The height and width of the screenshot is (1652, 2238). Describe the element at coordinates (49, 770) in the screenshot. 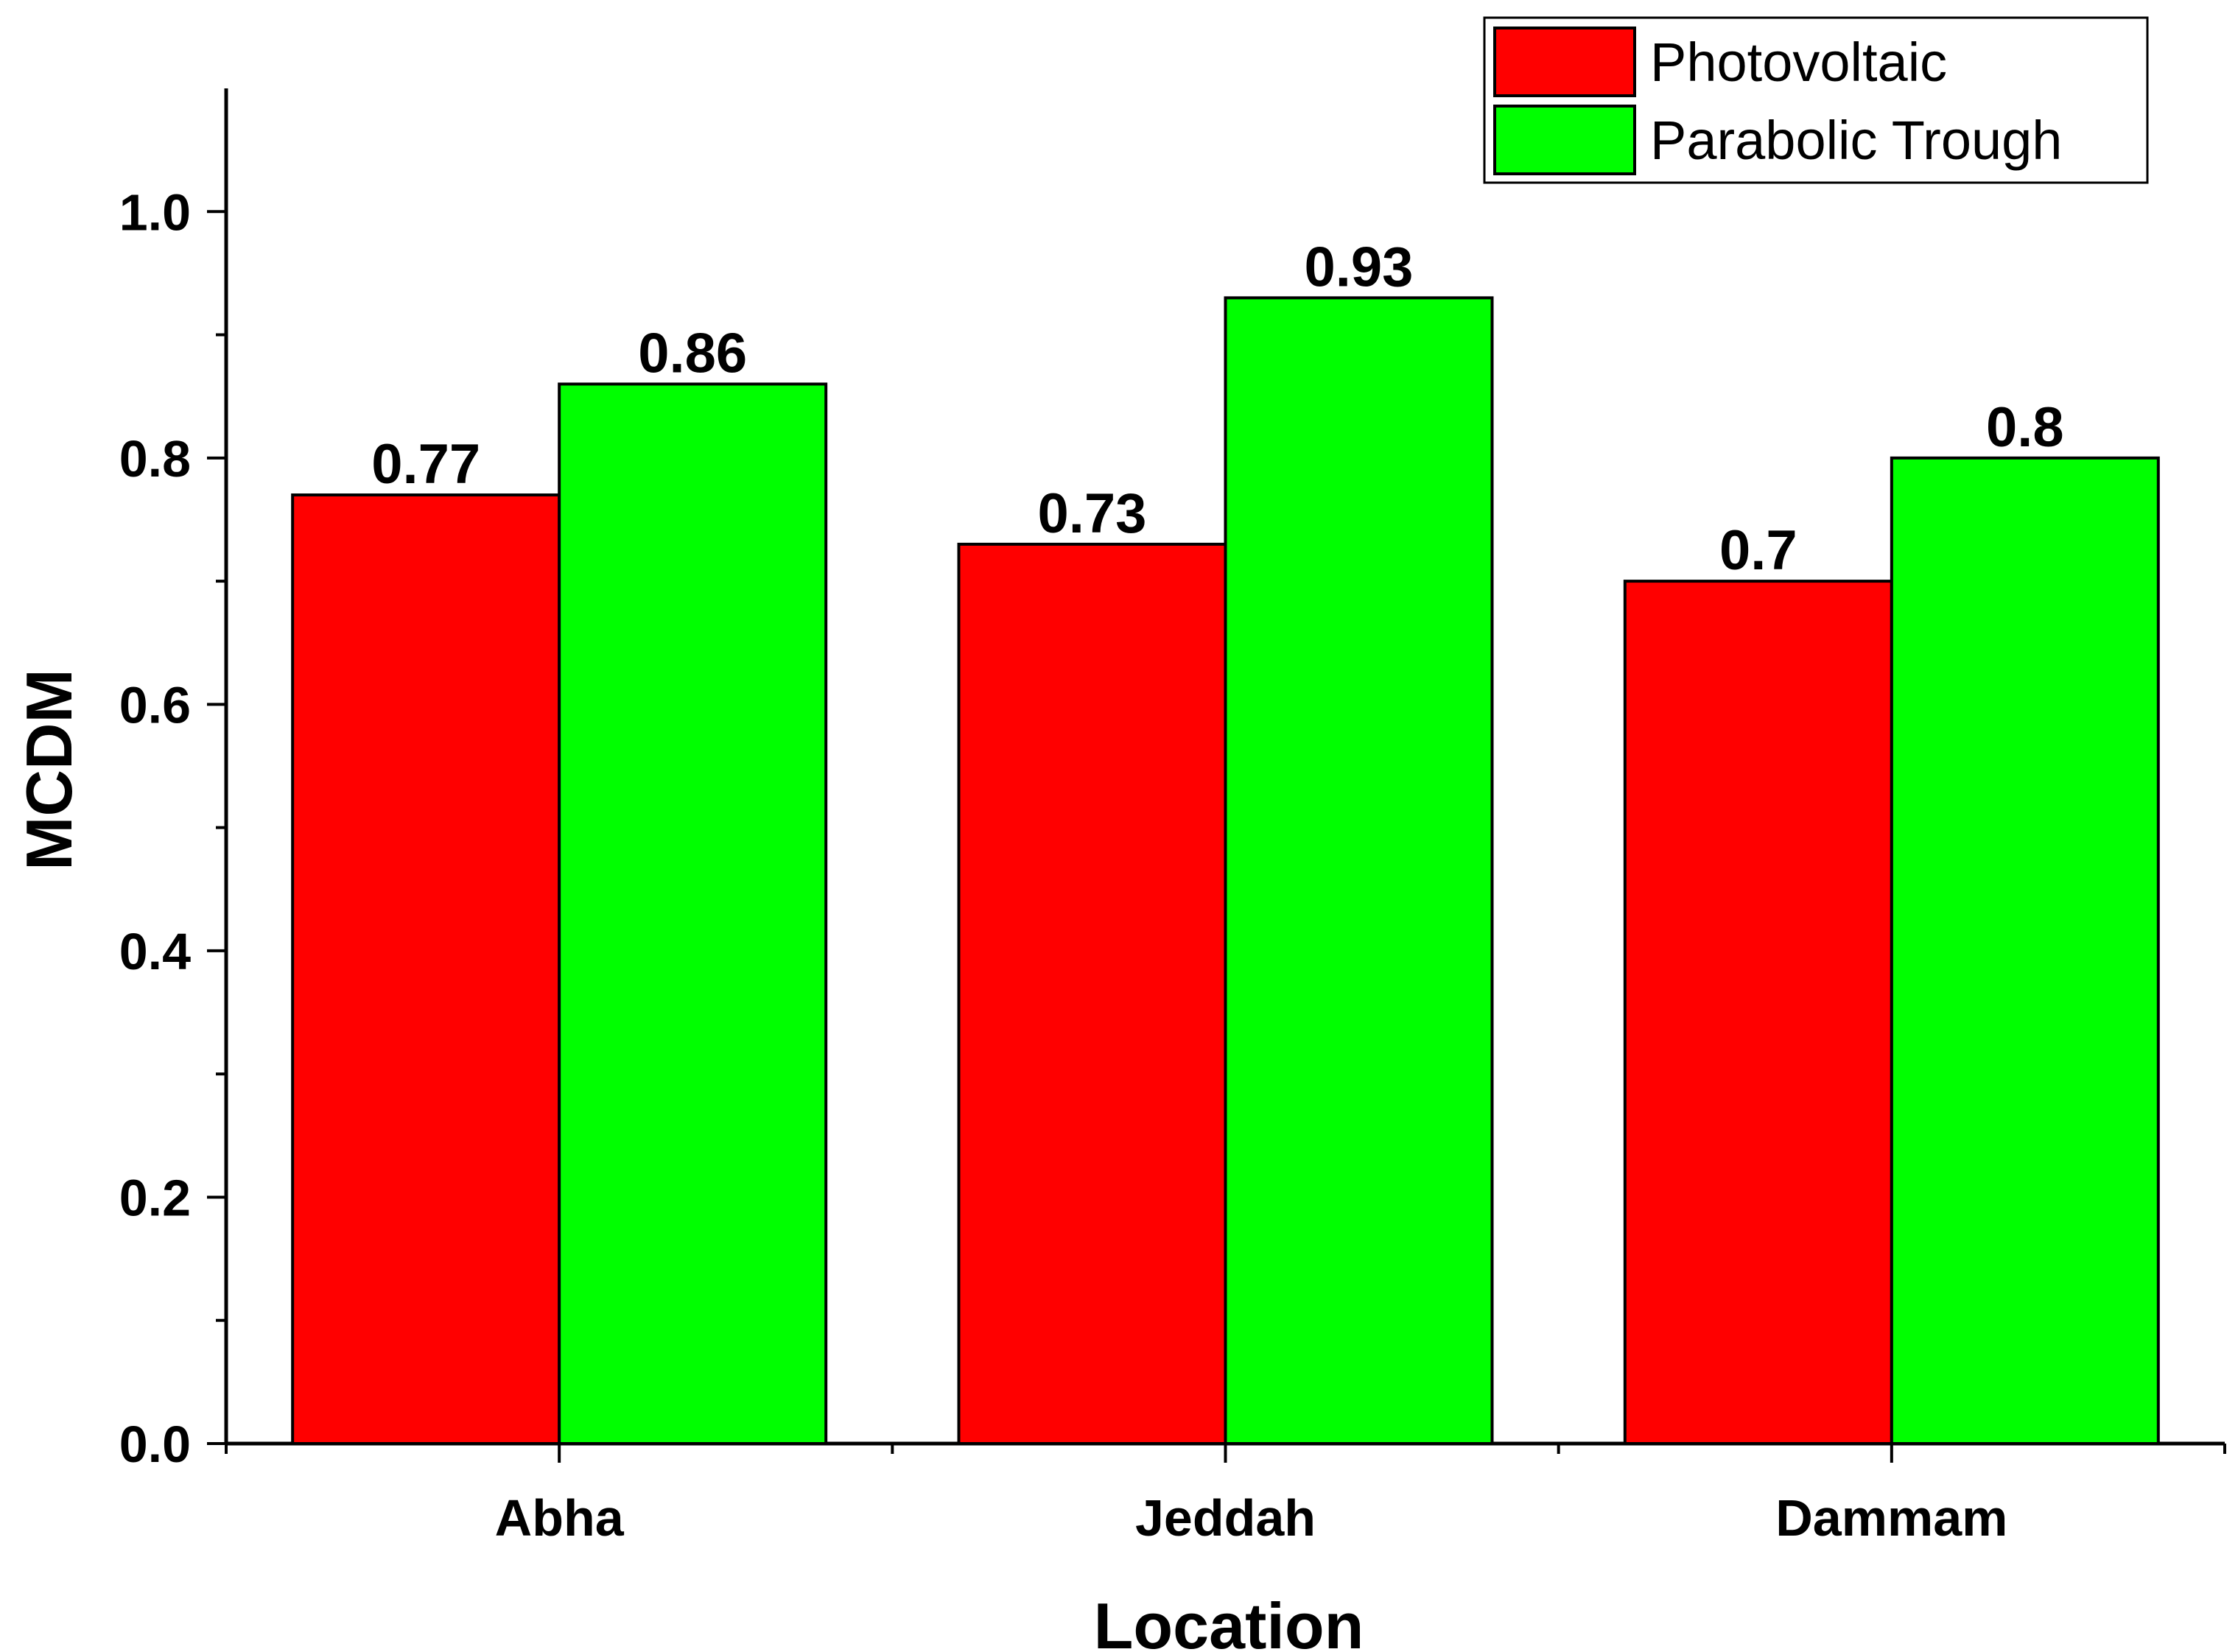

I see `y-axis-title: MCDM` at that location.